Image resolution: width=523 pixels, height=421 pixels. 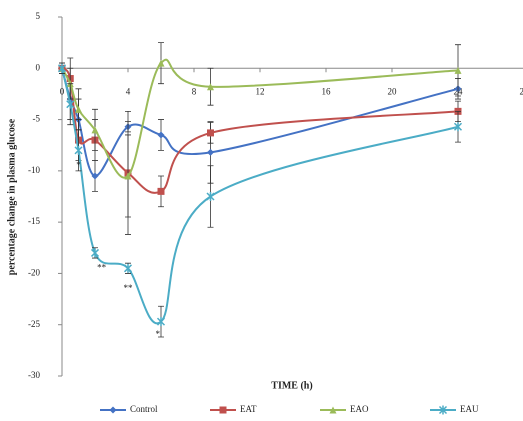 What do you see at coordinates (34, 170) in the screenshot?
I see `y-tick-label: -10` at bounding box center [34, 170].